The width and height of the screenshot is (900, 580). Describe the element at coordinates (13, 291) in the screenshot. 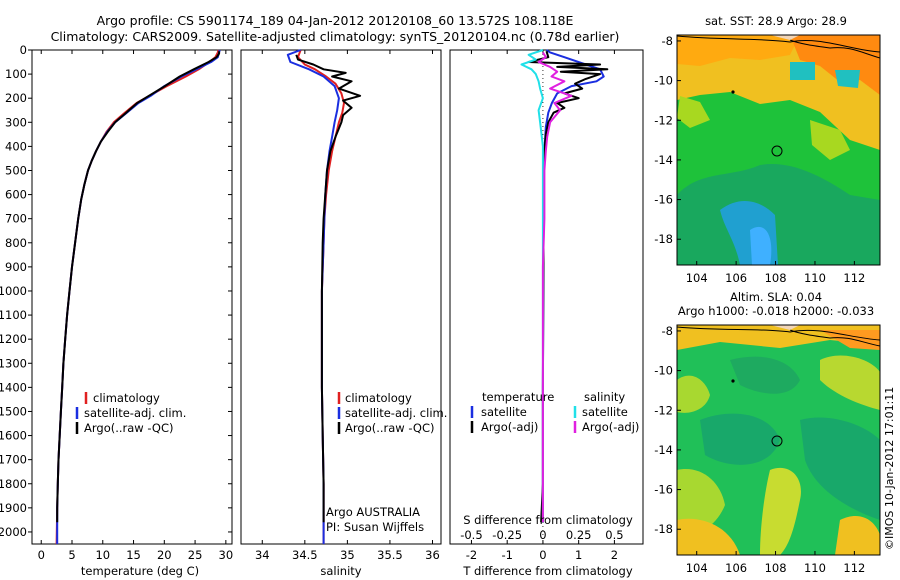

I see `depth-tick-label: 1000` at that location.